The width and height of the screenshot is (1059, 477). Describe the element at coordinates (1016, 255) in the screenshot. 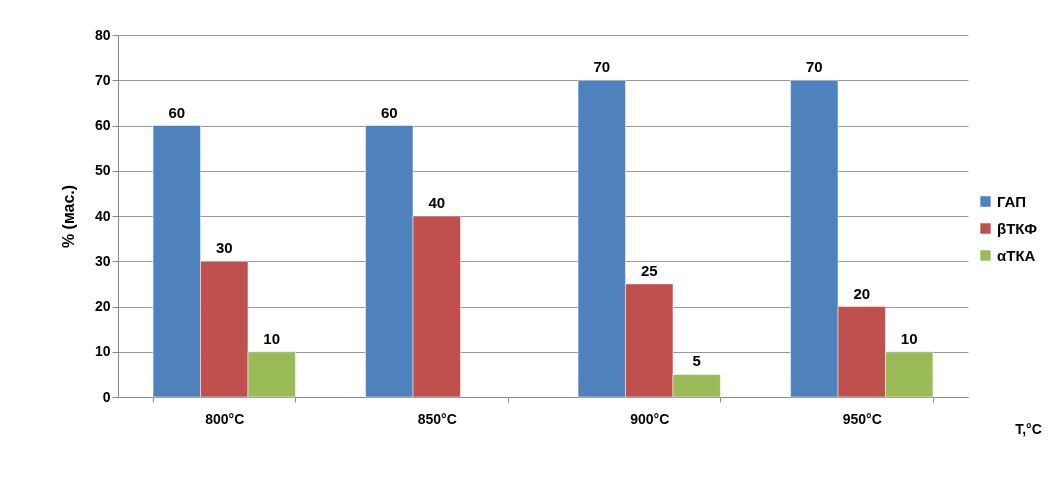

I see `legend-label: αТКА` at that location.